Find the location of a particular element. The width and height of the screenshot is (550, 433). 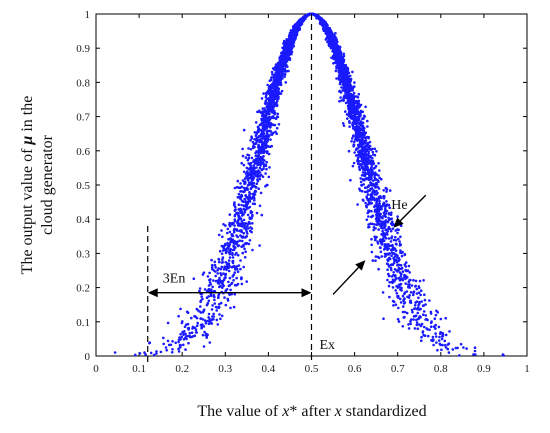

y-tick-label: 0.7 is located at coordinates (83, 118).